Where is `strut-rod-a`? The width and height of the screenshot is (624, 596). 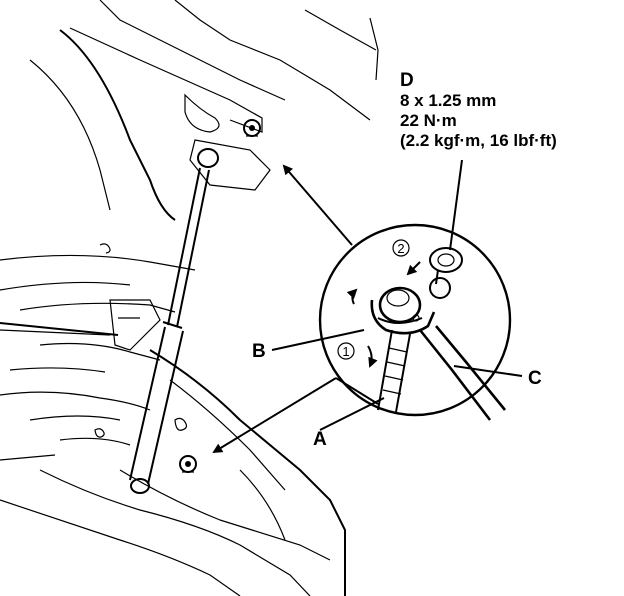 strut-rod-a is located at coordinates (385, 370).